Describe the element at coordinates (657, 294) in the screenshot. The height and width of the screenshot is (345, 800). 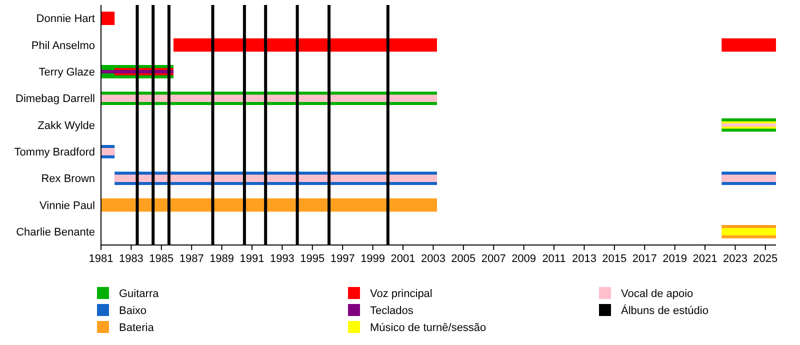
I see `legend-label: Vocal de apoio` at that location.